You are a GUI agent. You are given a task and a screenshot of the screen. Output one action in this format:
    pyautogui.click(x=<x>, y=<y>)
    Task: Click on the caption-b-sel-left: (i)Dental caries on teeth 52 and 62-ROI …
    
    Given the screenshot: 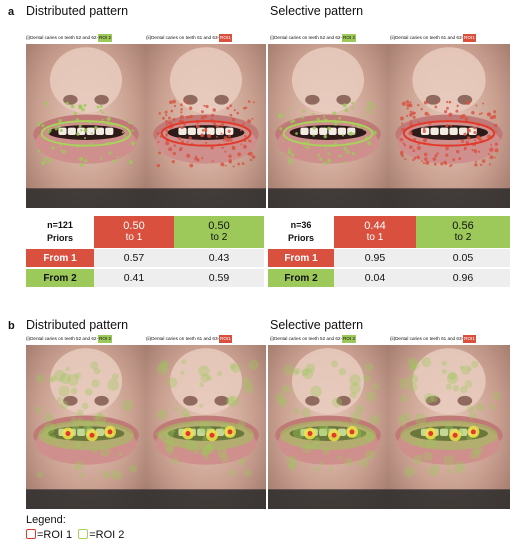 What is the action you would take?
    pyautogui.click(x=313, y=339)
    